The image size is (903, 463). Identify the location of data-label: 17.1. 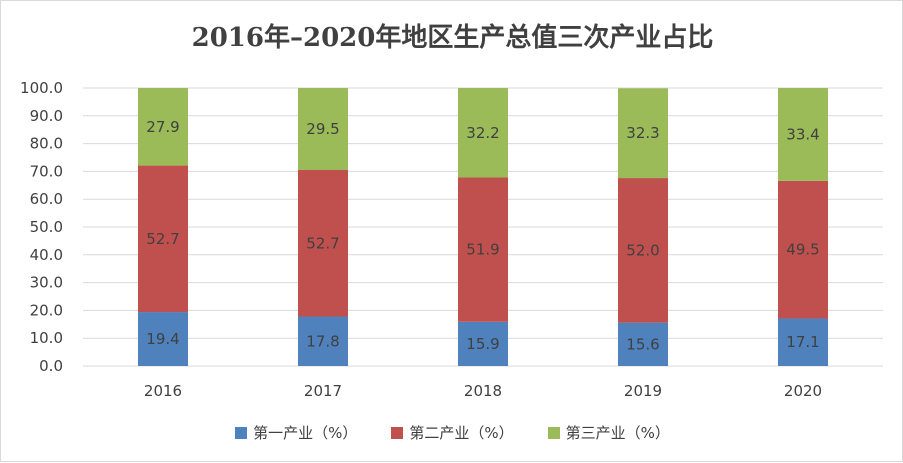
(802, 342).